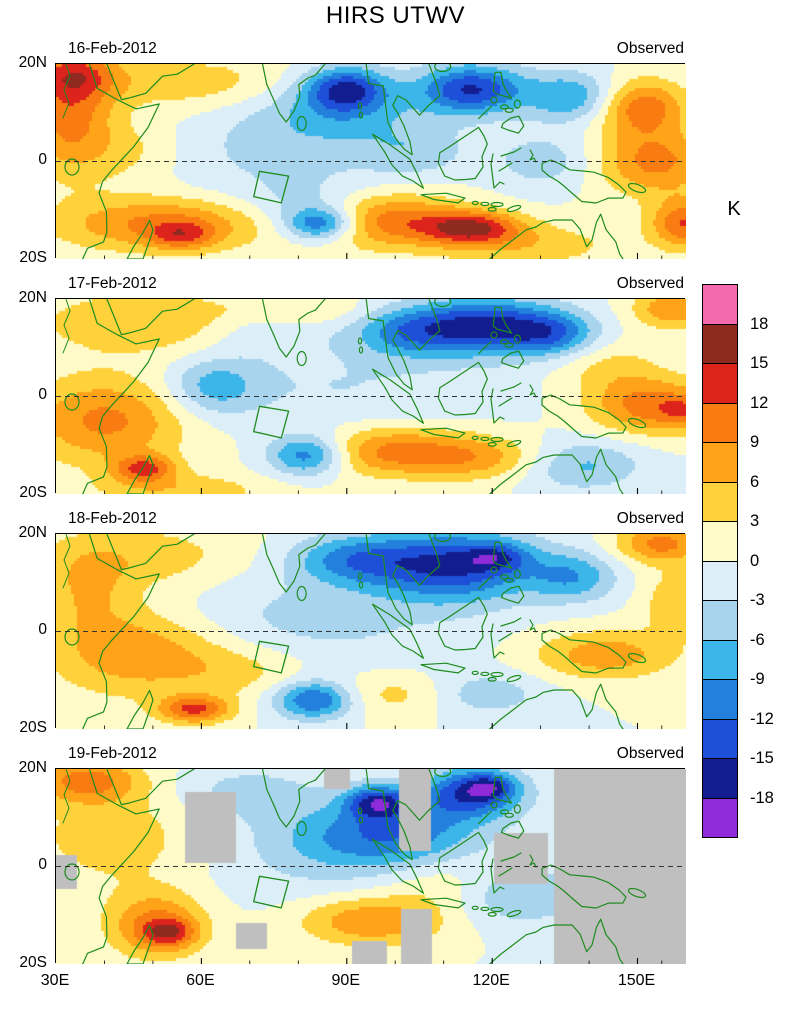  Describe the element at coordinates (345, 980) in the screenshot. I see `x-axis-tick-label: 90E` at that location.